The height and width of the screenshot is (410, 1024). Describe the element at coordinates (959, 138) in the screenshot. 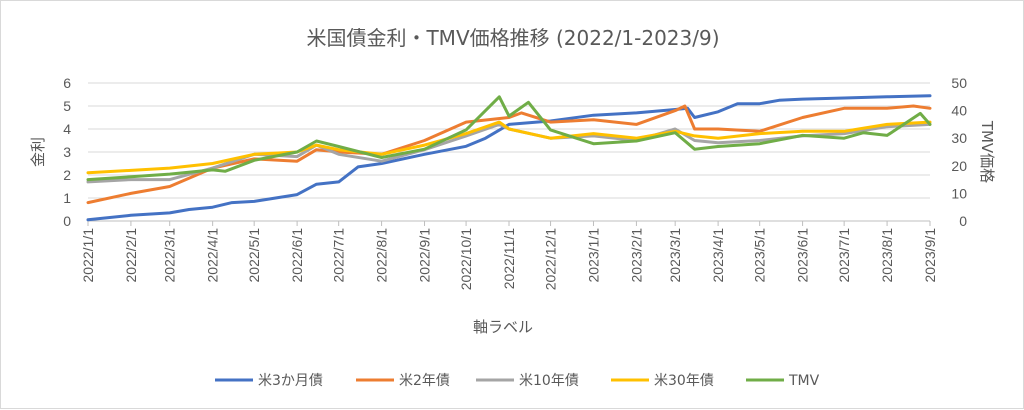

I see `y-tick-label-right: 30` at that location.